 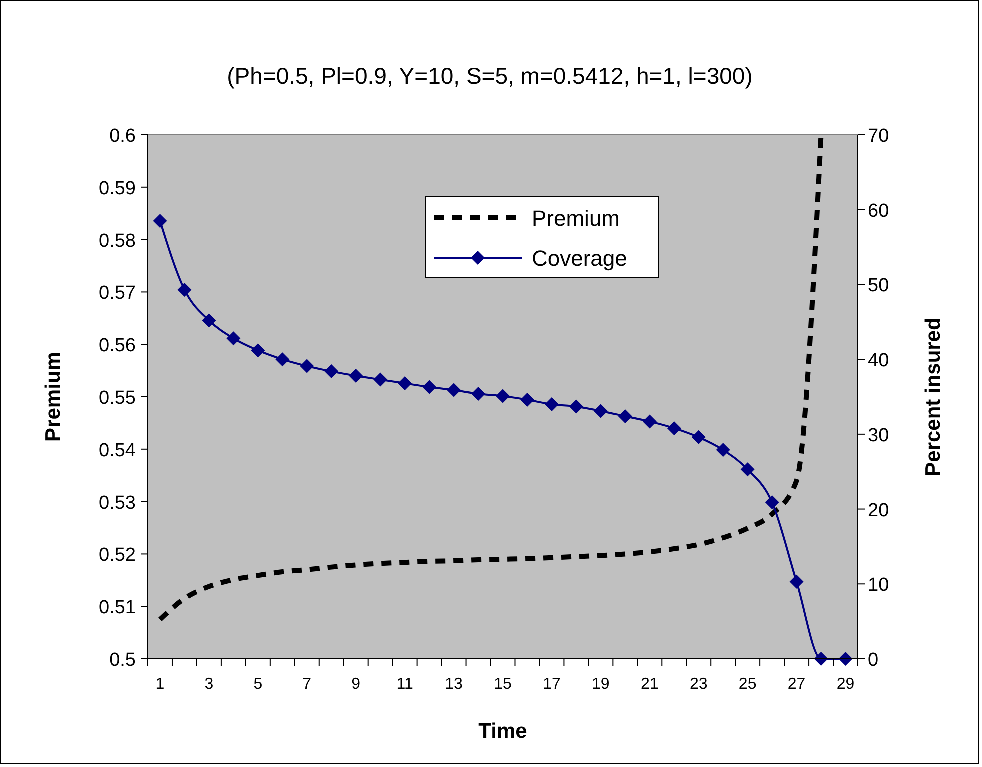 I want to click on x-tick-label: 21, so click(x=650, y=684).